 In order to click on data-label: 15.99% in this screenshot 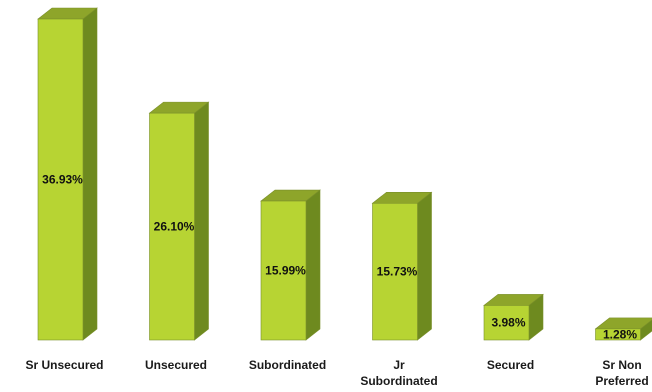, I will do `click(285, 271)`.